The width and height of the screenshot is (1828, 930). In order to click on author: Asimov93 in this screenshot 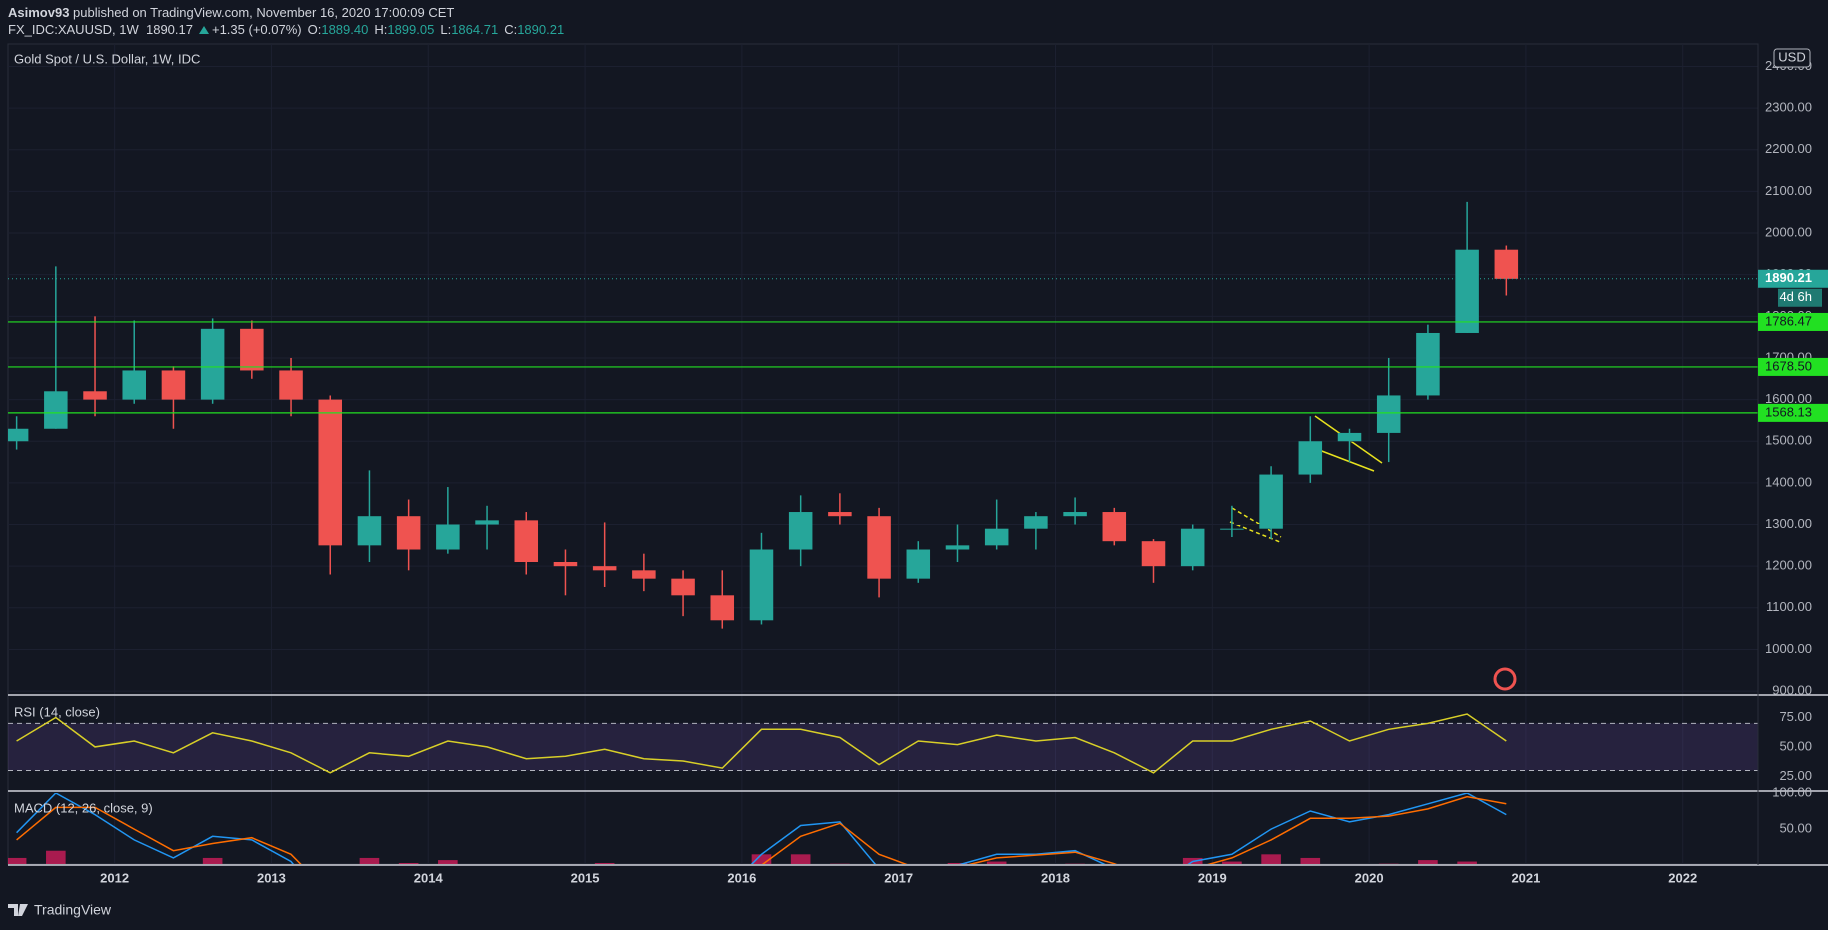, I will do `click(39, 12)`.